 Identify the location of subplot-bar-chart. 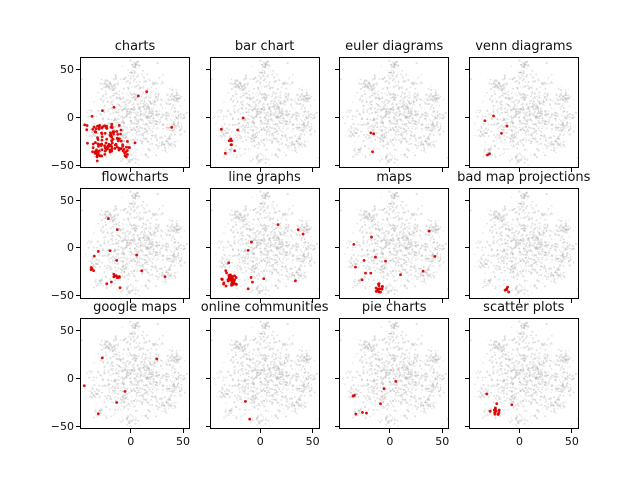
(264, 112).